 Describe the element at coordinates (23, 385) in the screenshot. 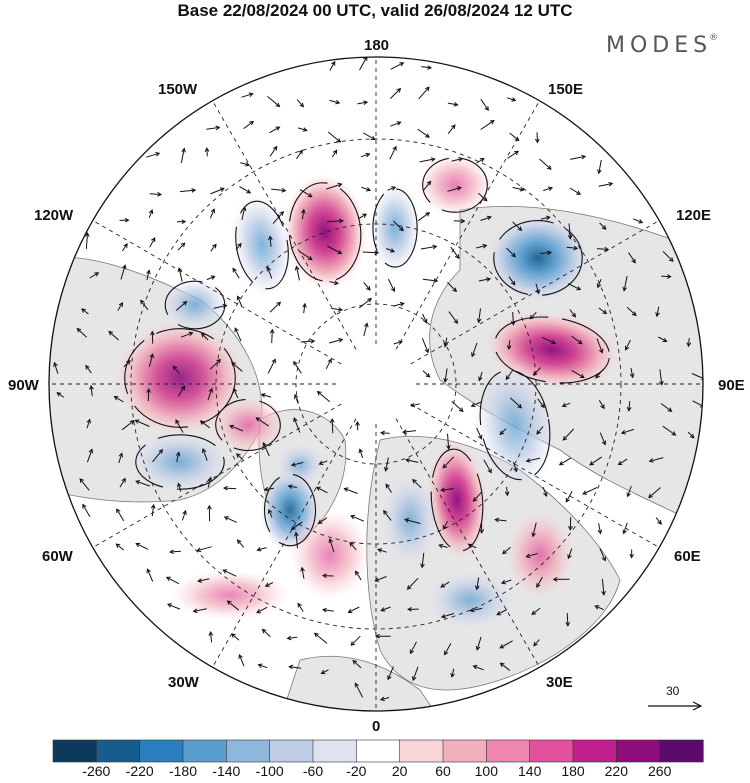

I see `lon-label-90w: 90W` at that location.